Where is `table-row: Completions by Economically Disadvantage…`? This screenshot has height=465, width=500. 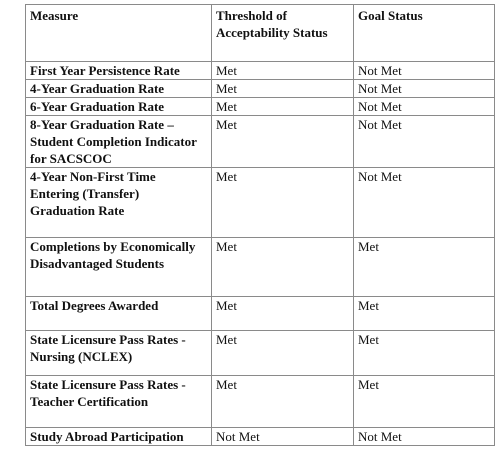
table-row: Completions by Economically Disadvantage… is located at coordinates (260, 267).